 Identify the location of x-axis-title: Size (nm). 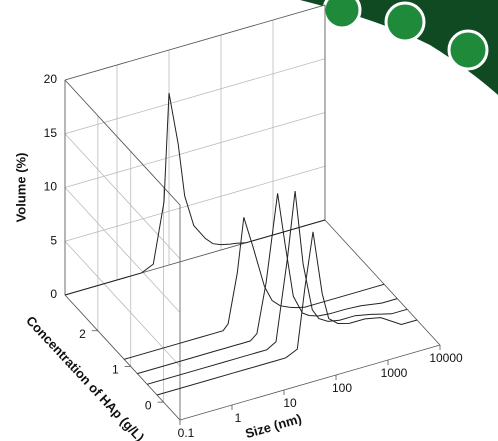
(274, 426).